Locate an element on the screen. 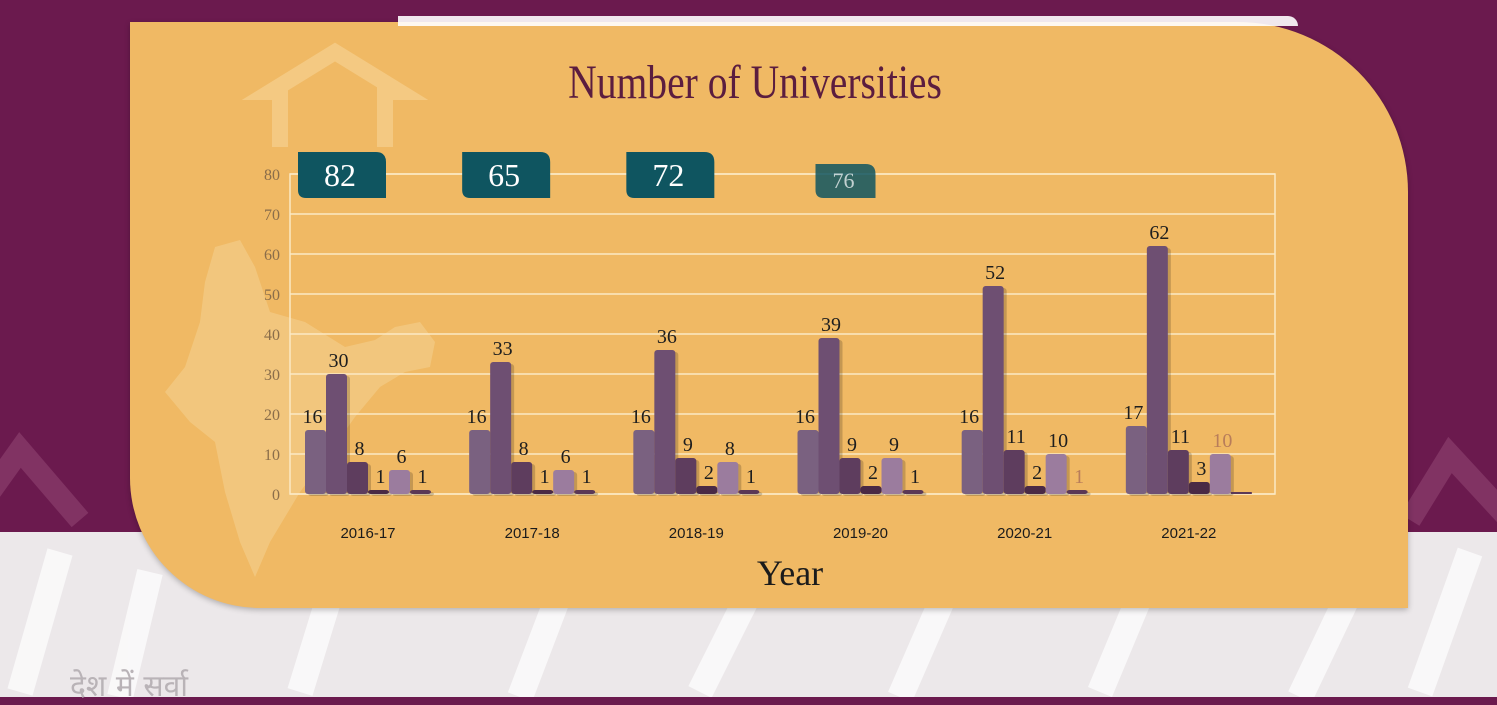 This screenshot has height=705, width=1497. x-tick-label: 2018-19 is located at coordinates (696, 533).